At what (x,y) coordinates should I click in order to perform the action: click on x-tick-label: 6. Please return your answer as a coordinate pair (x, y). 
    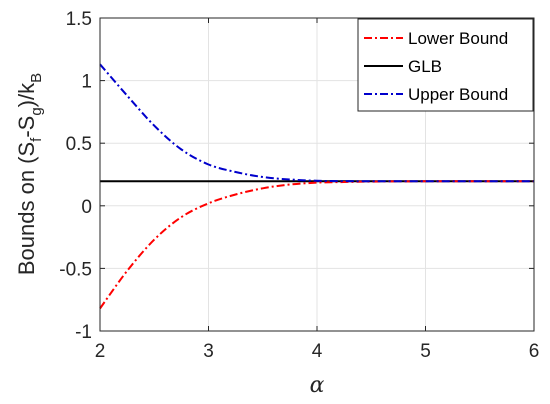
    Looking at the image, I should click on (534, 351).